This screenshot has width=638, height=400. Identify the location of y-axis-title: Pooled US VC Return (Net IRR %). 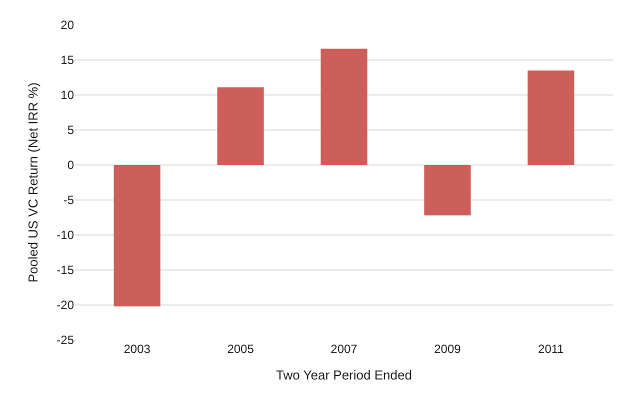
(33, 182).